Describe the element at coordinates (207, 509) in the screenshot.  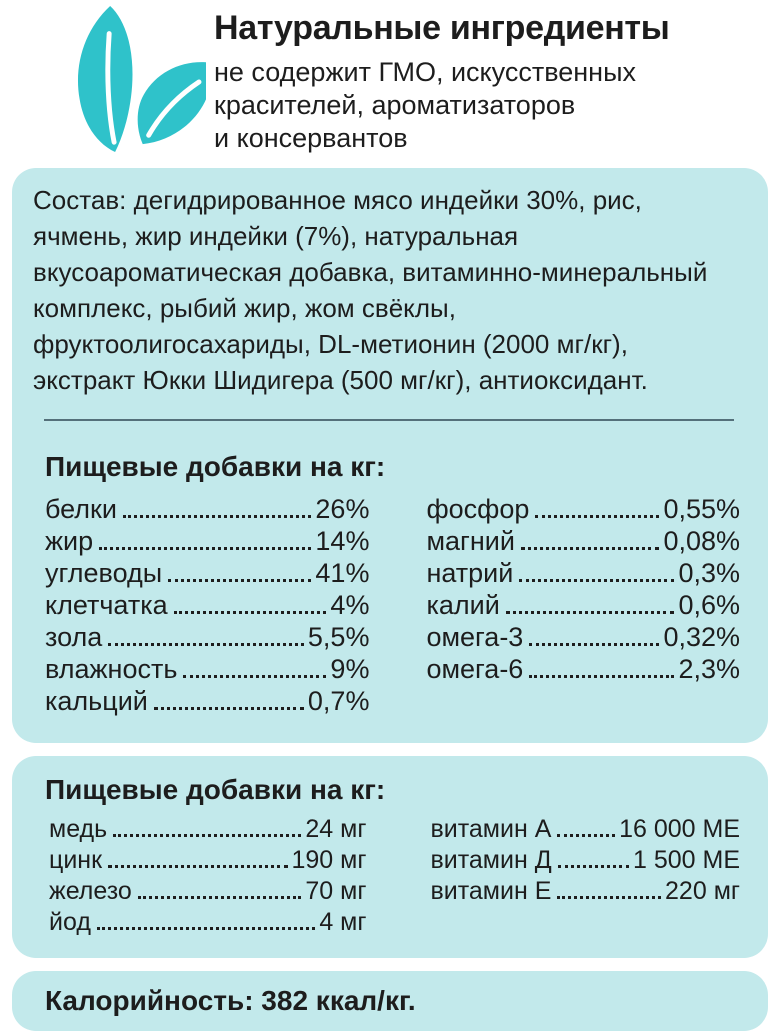
I see `table-row: белки 26%` at that location.